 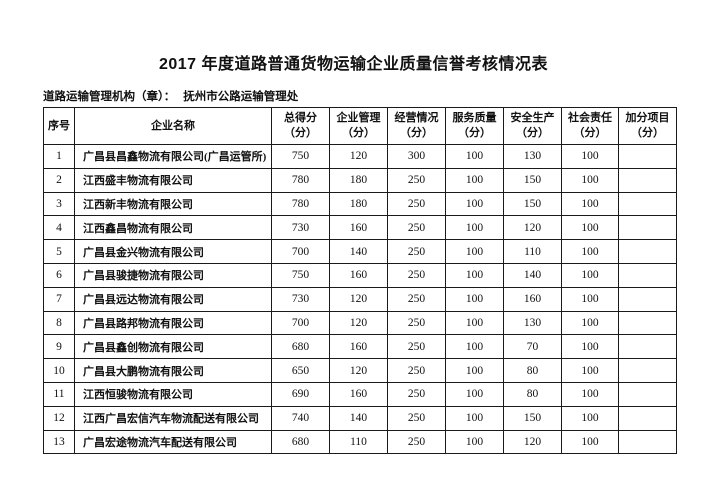 I want to click on cell-no: 10, so click(x=59, y=370).